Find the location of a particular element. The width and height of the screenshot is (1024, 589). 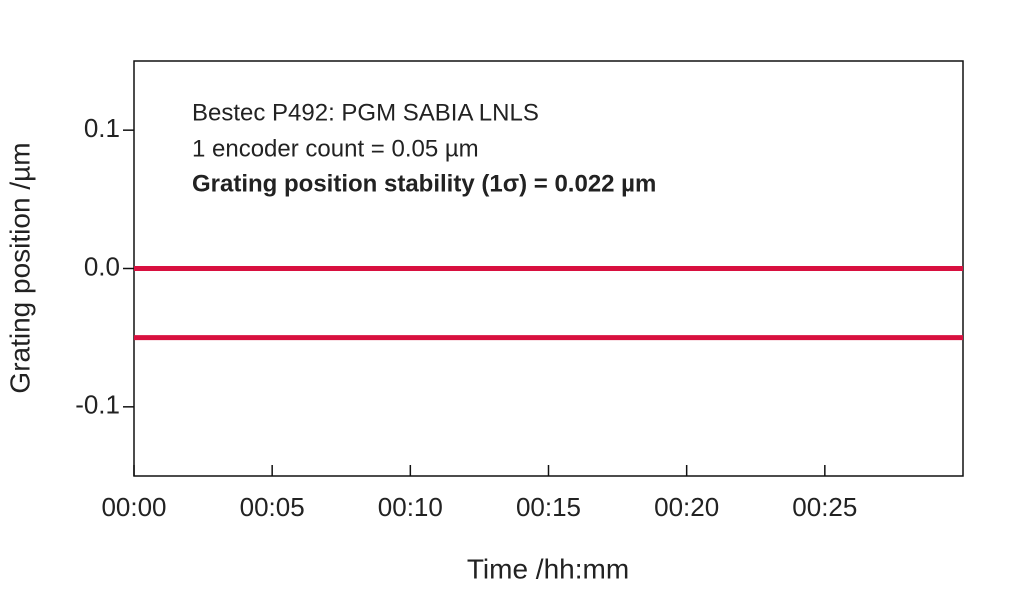

x-tick-label: 00:15 is located at coordinates (548, 507).